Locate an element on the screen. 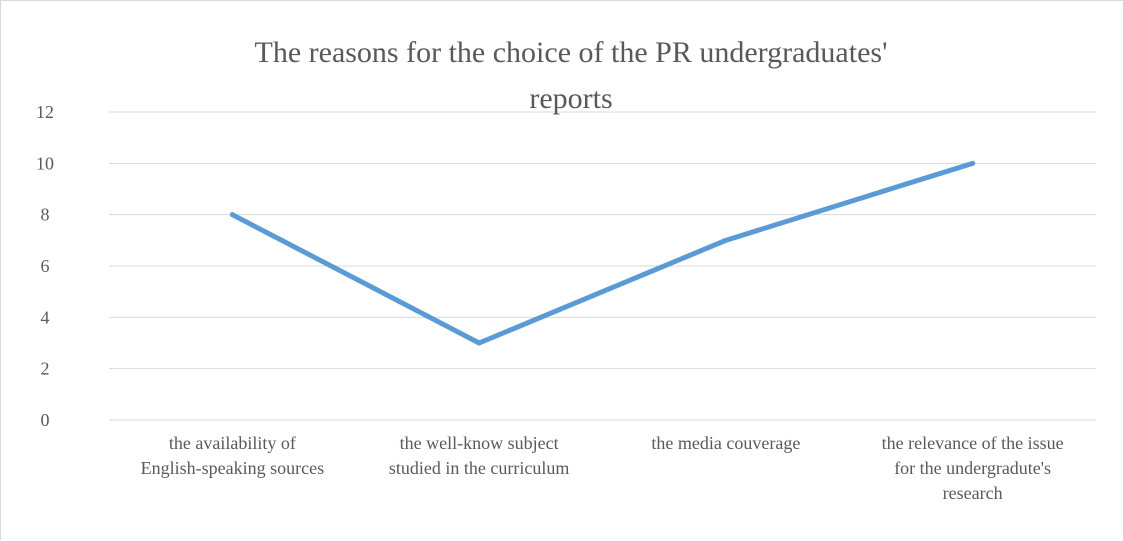 This screenshot has width=1123, height=541. y-tick-label: 12 is located at coordinates (45, 112).